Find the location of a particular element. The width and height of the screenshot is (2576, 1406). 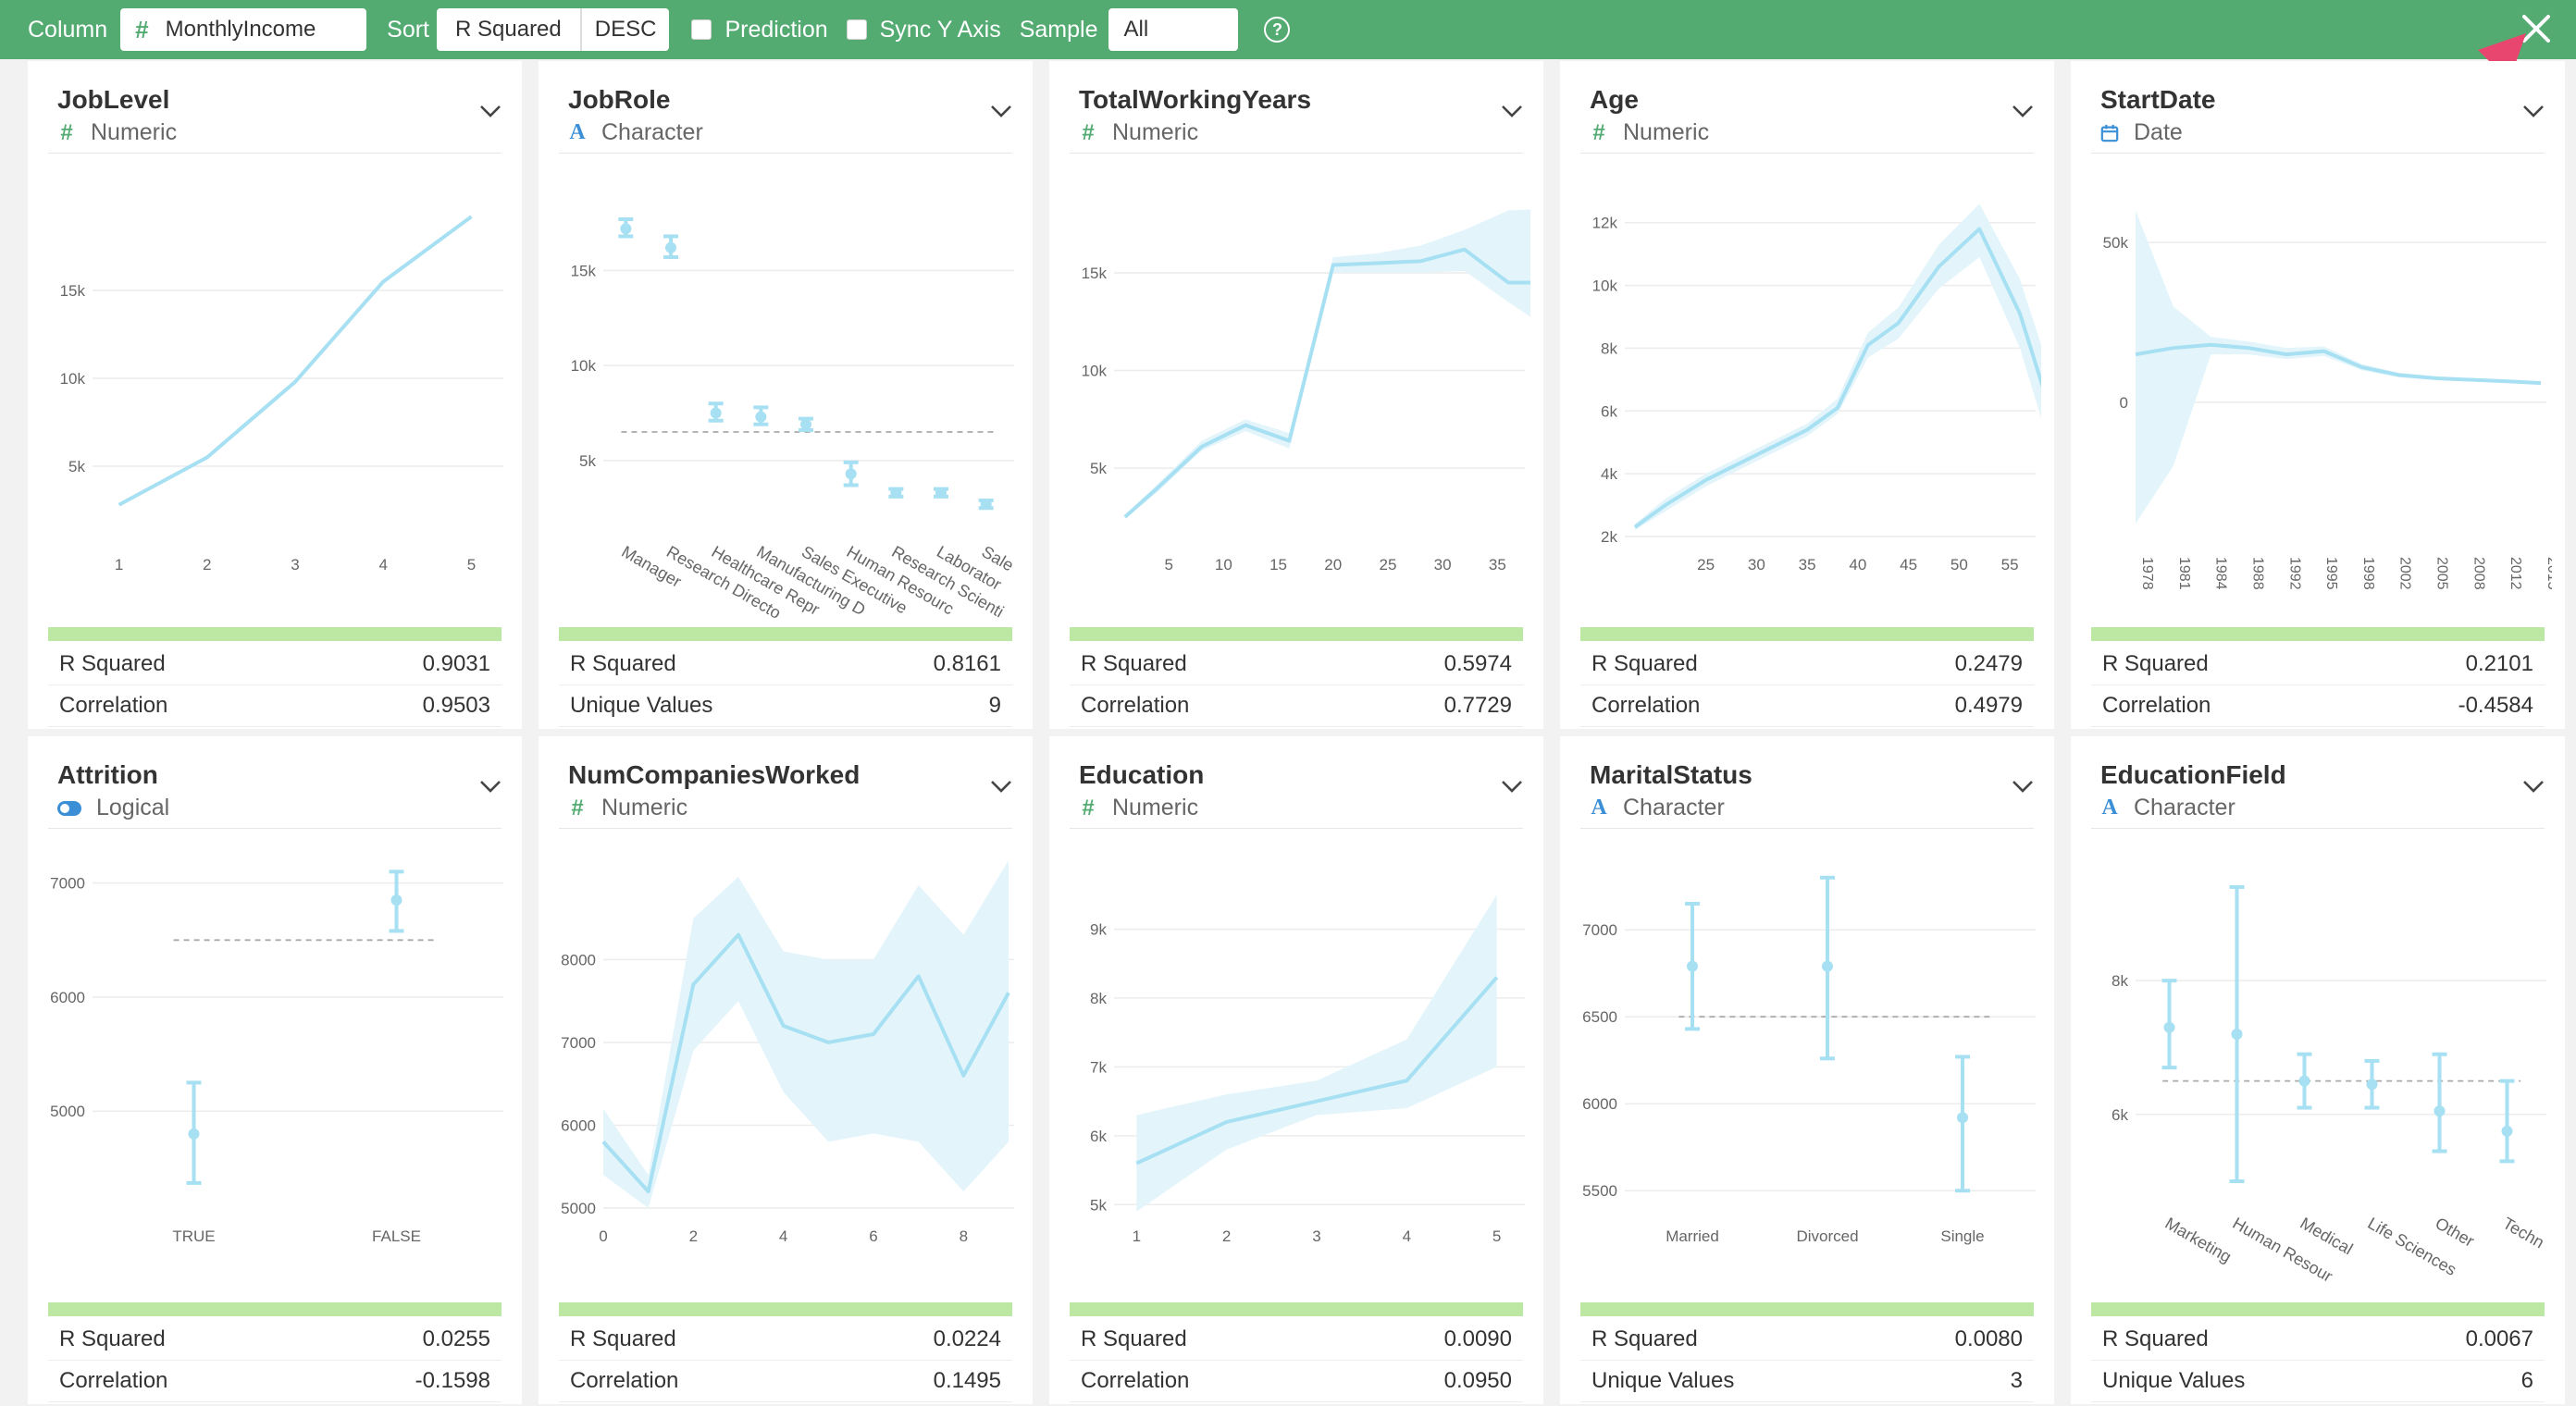

y-tick-label: 5500 is located at coordinates (1599, 1191).